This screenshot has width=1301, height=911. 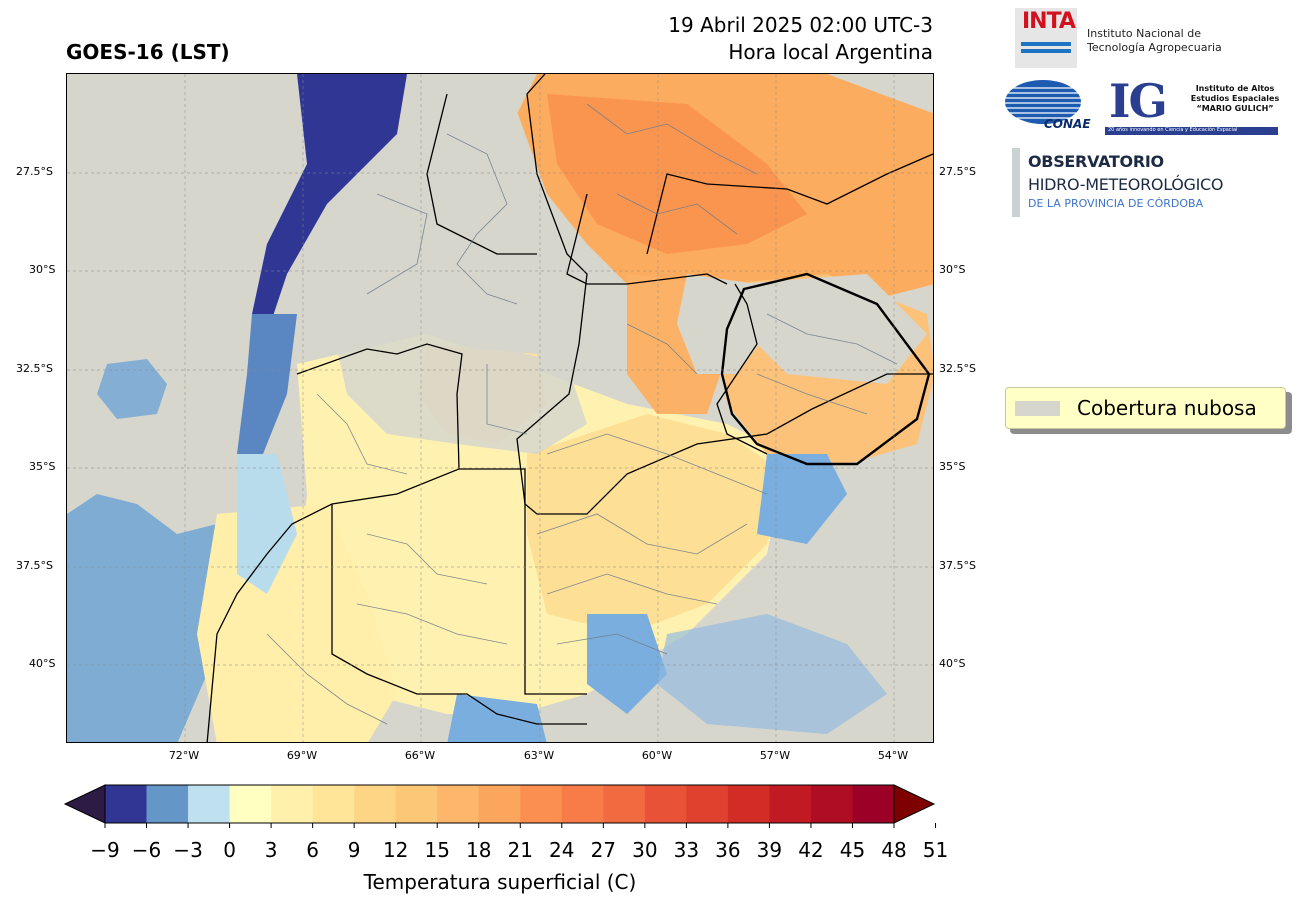 I want to click on colorbar-tick-label: 15, so click(x=437, y=850).